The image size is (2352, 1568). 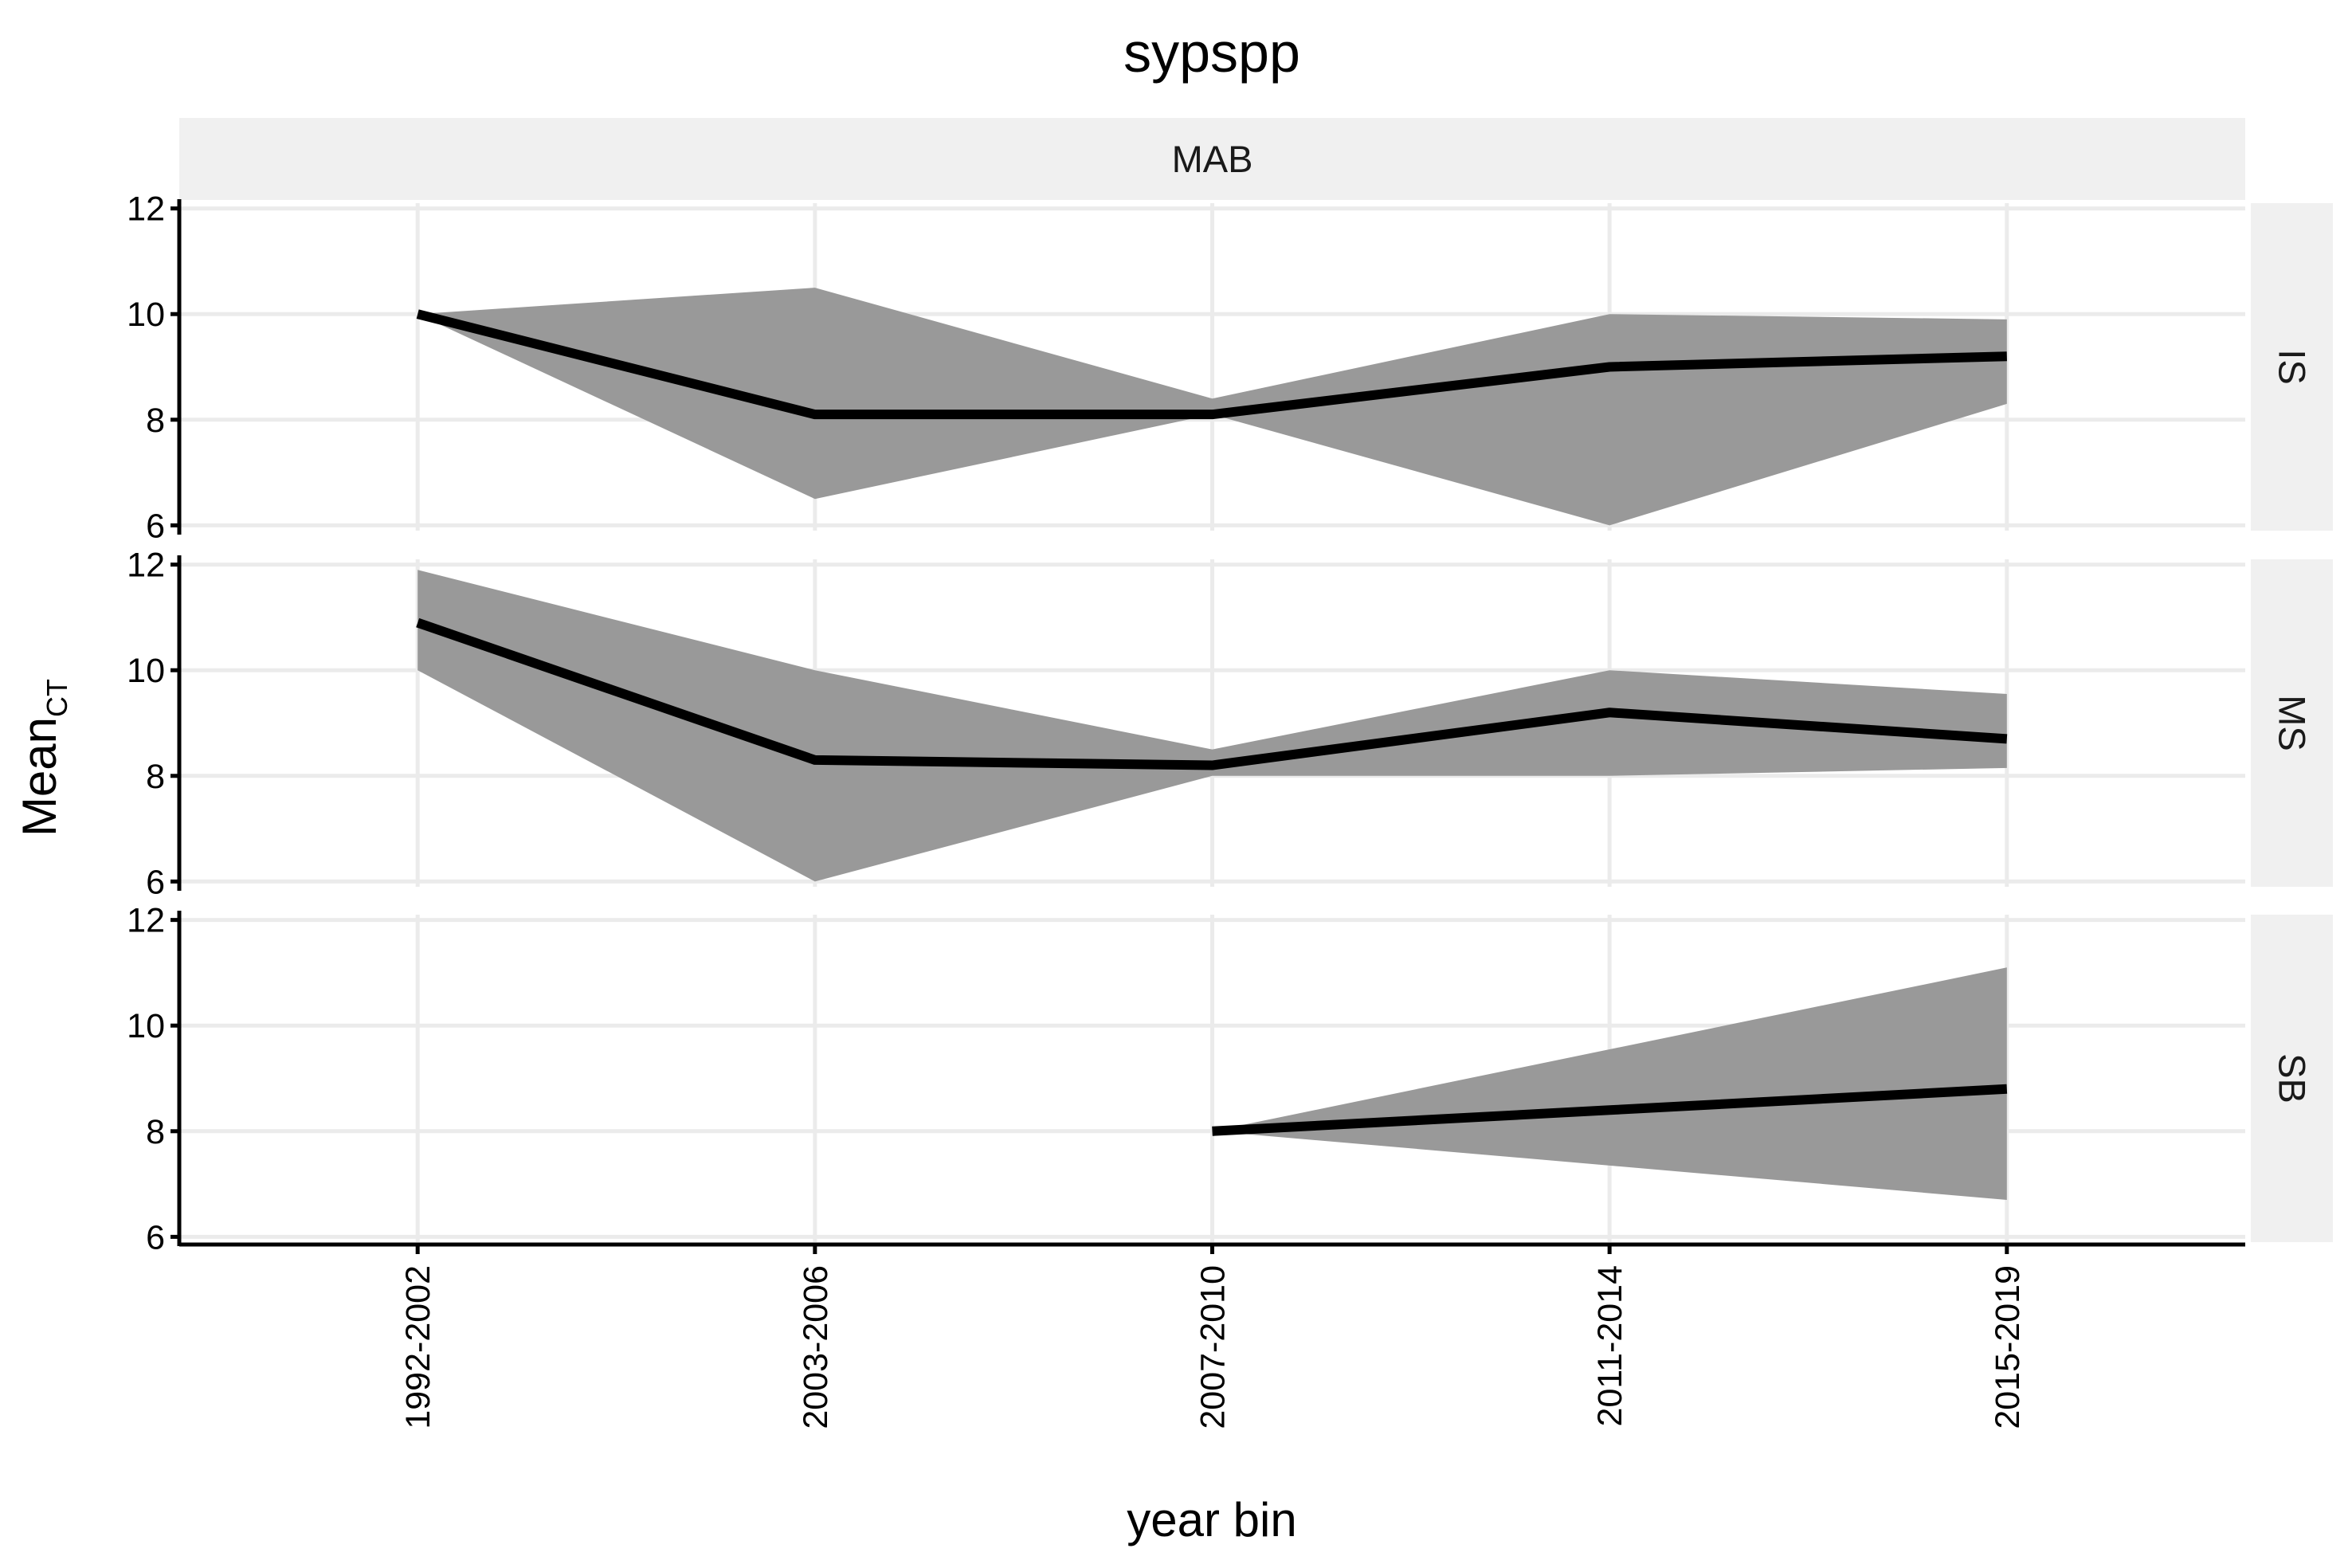 What do you see at coordinates (1610, 1110) in the screenshot?
I see `mean-line-sb` at bounding box center [1610, 1110].